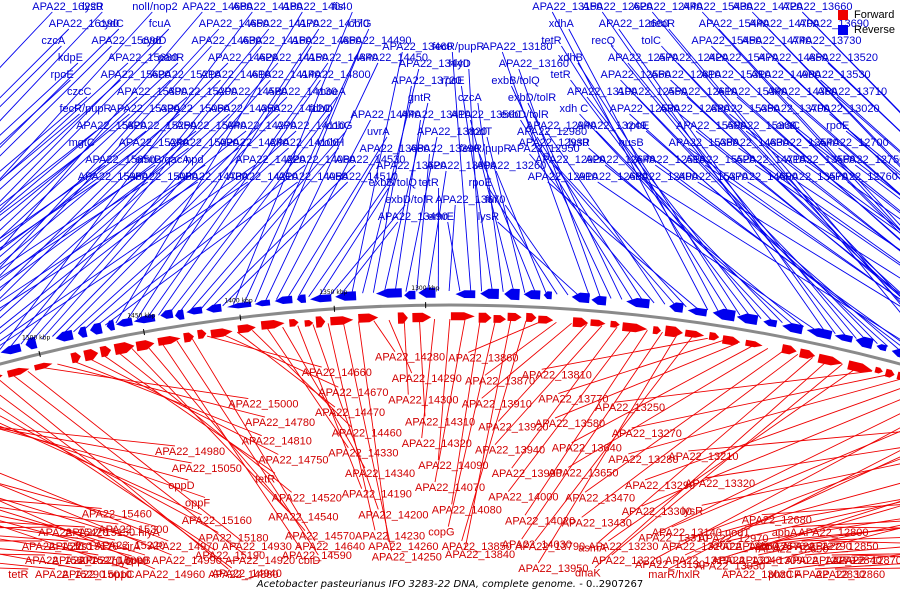 The width and height of the screenshot is (900, 600). Describe the element at coordinates (267, 7) in the screenshot. I see `reverse-gene-label: APA22_14180` at that location.